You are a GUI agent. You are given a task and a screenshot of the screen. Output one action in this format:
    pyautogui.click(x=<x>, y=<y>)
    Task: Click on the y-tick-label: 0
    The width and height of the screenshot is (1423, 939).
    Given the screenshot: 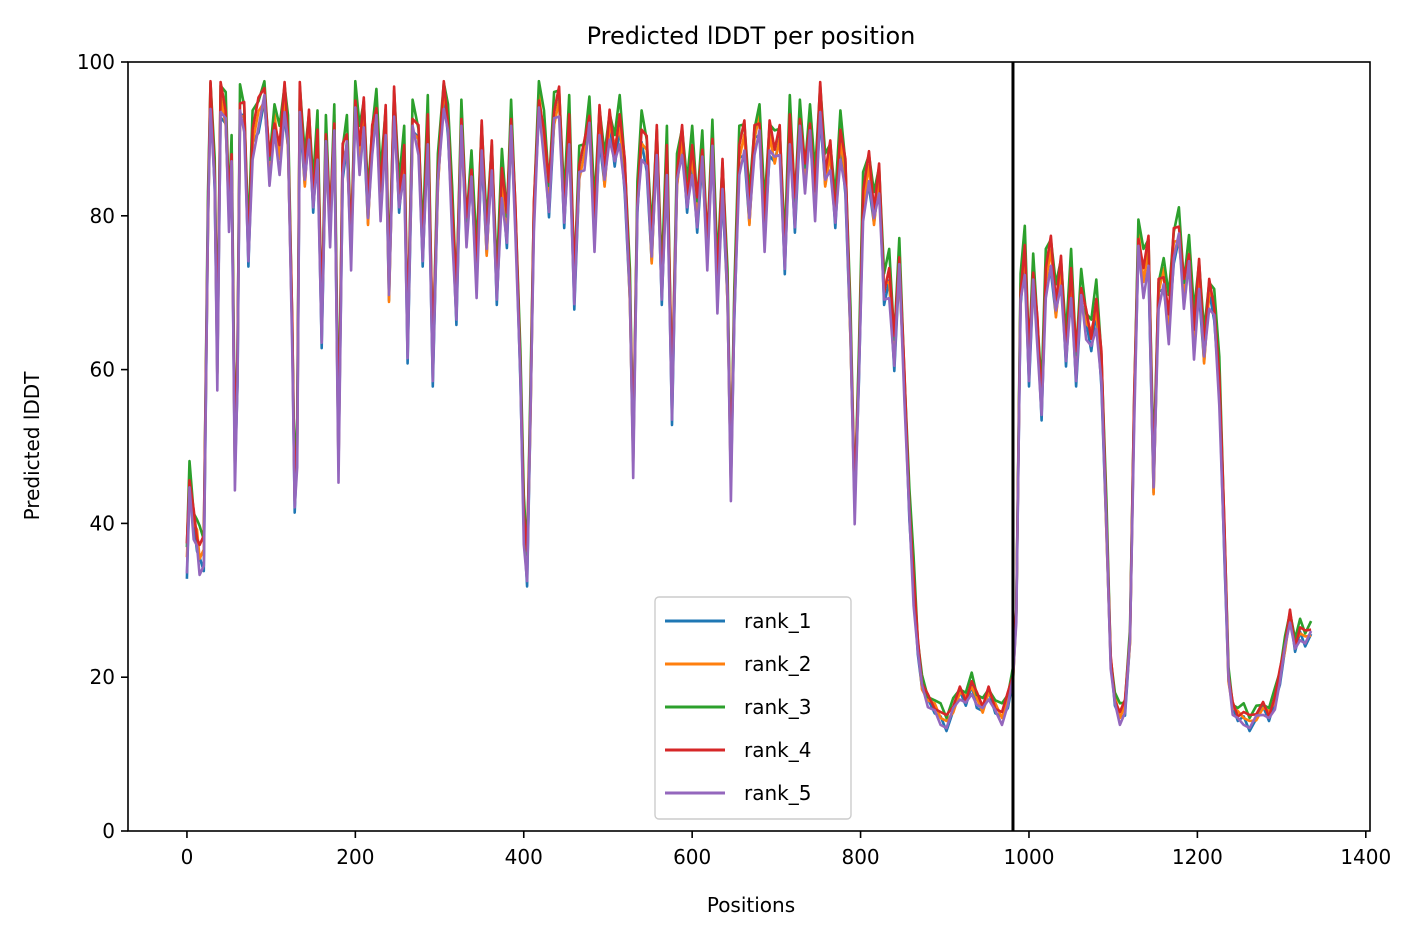 What is the action you would take?
    pyautogui.click(x=108, y=831)
    